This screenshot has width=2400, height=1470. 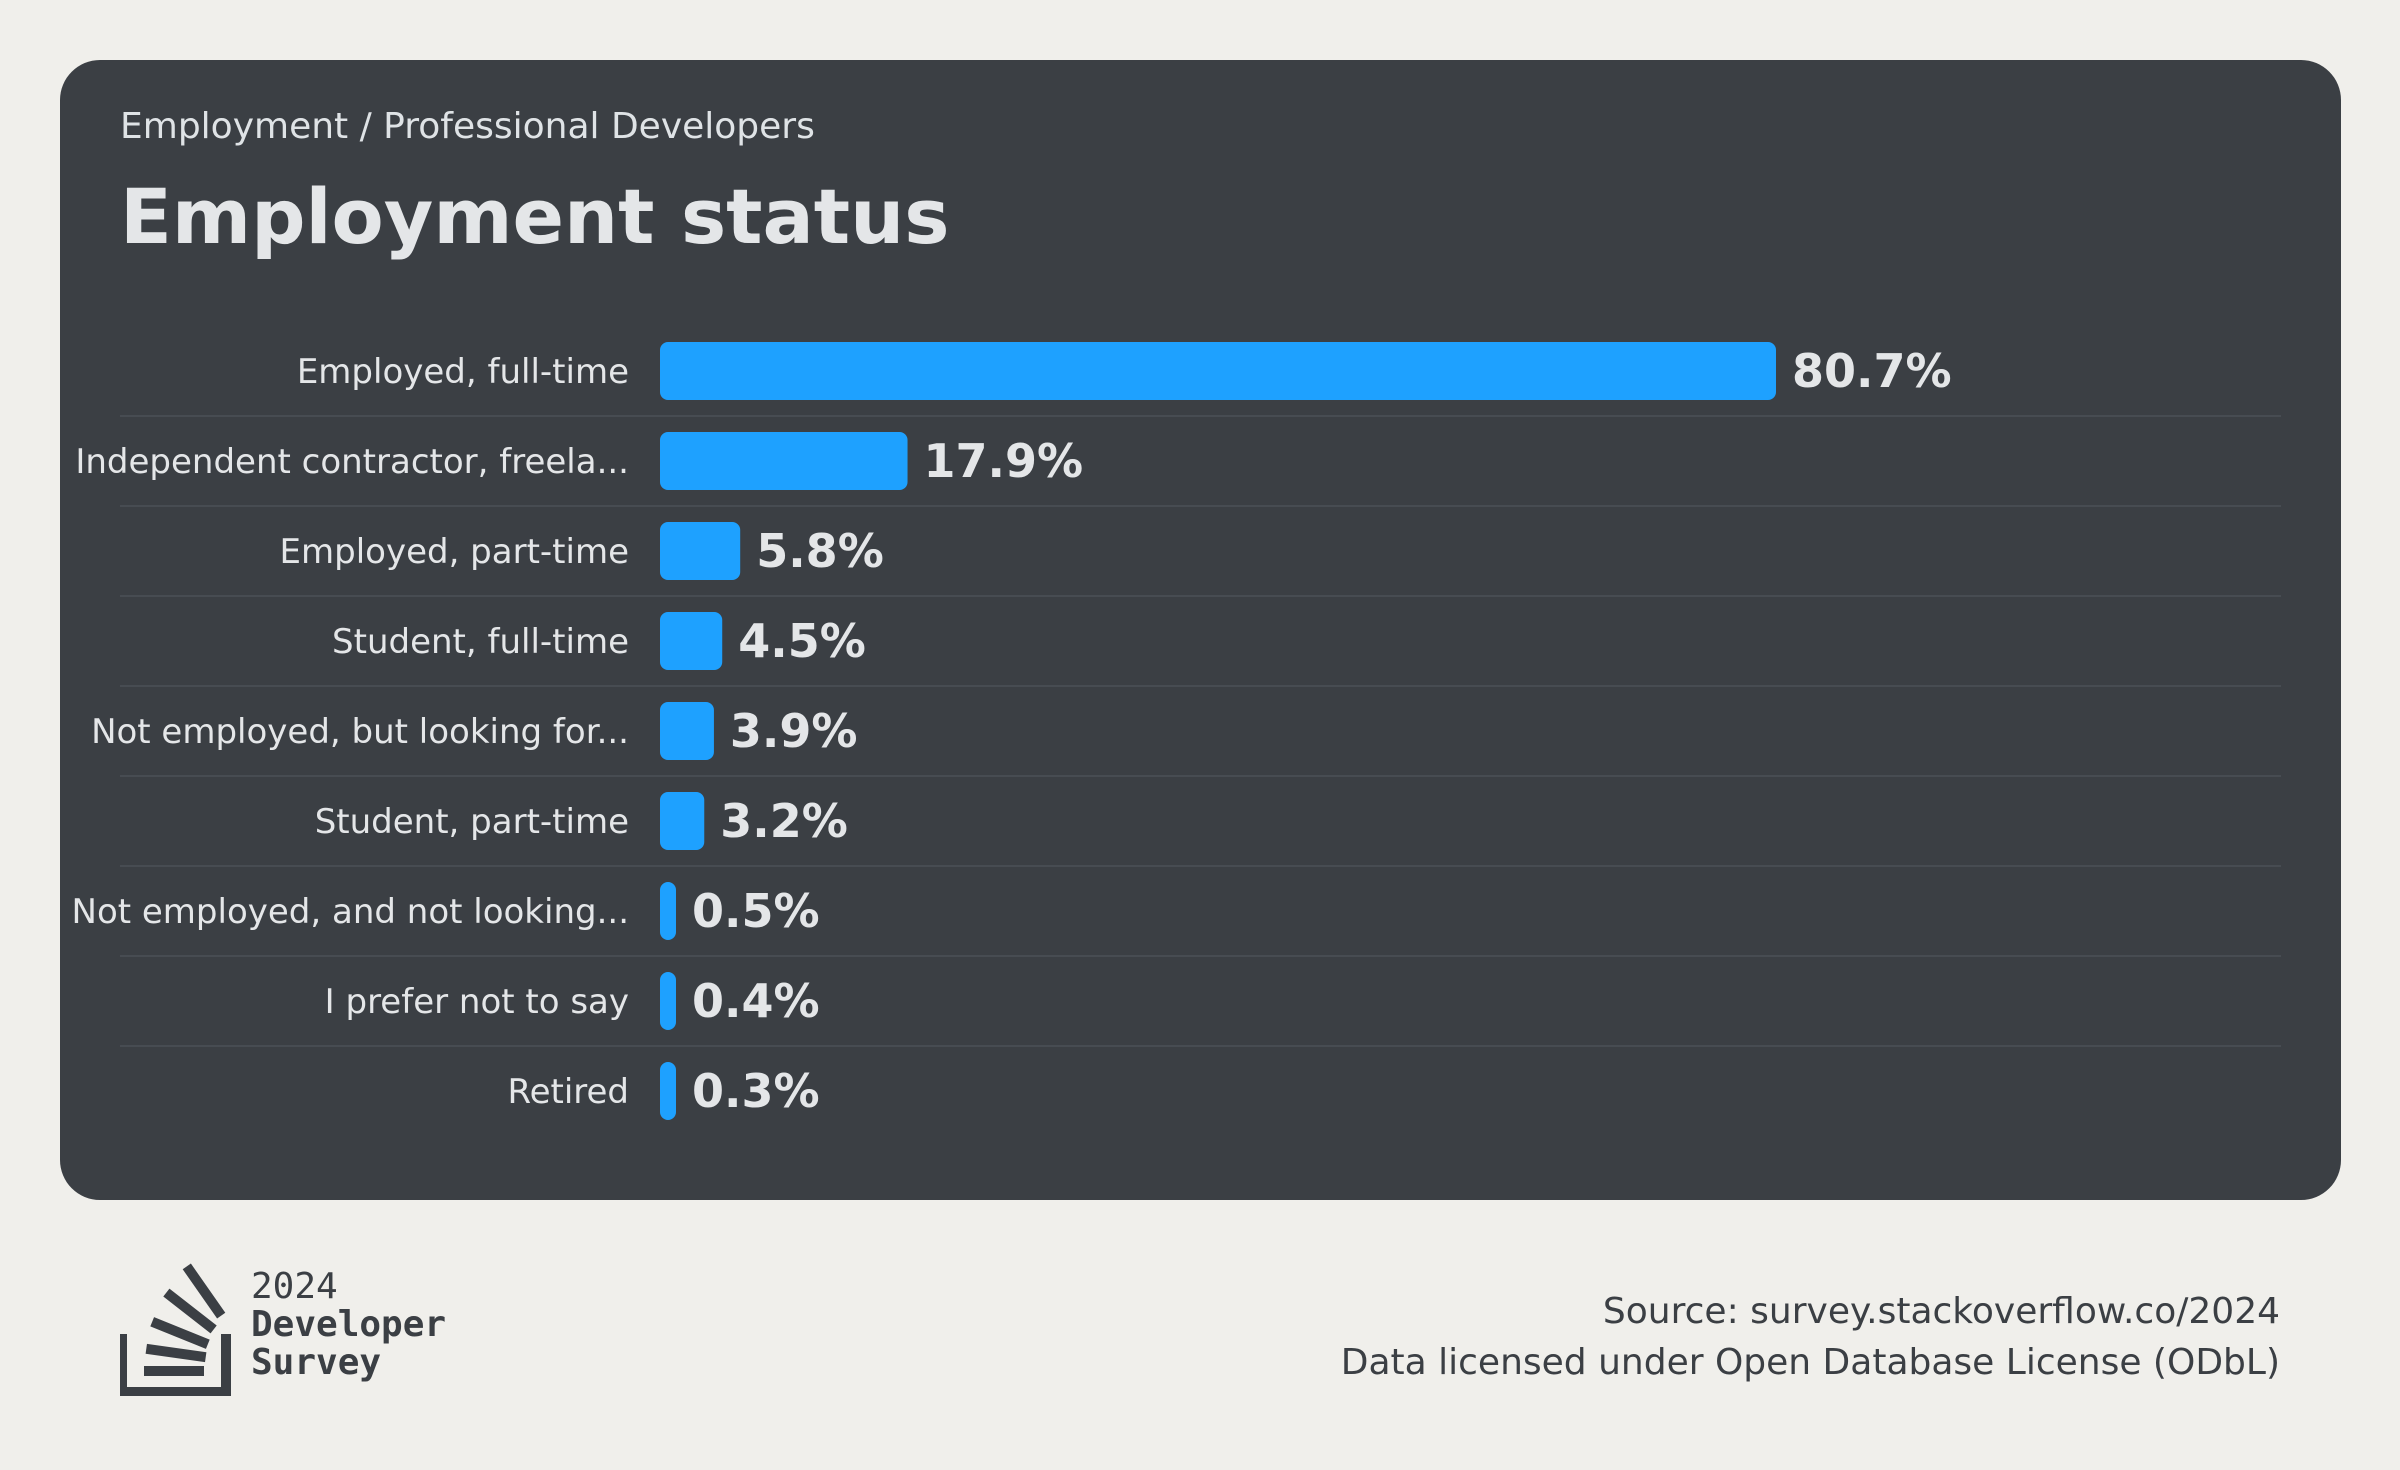 What do you see at coordinates (535, 216) in the screenshot?
I see `chart-title: Employment status` at bounding box center [535, 216].